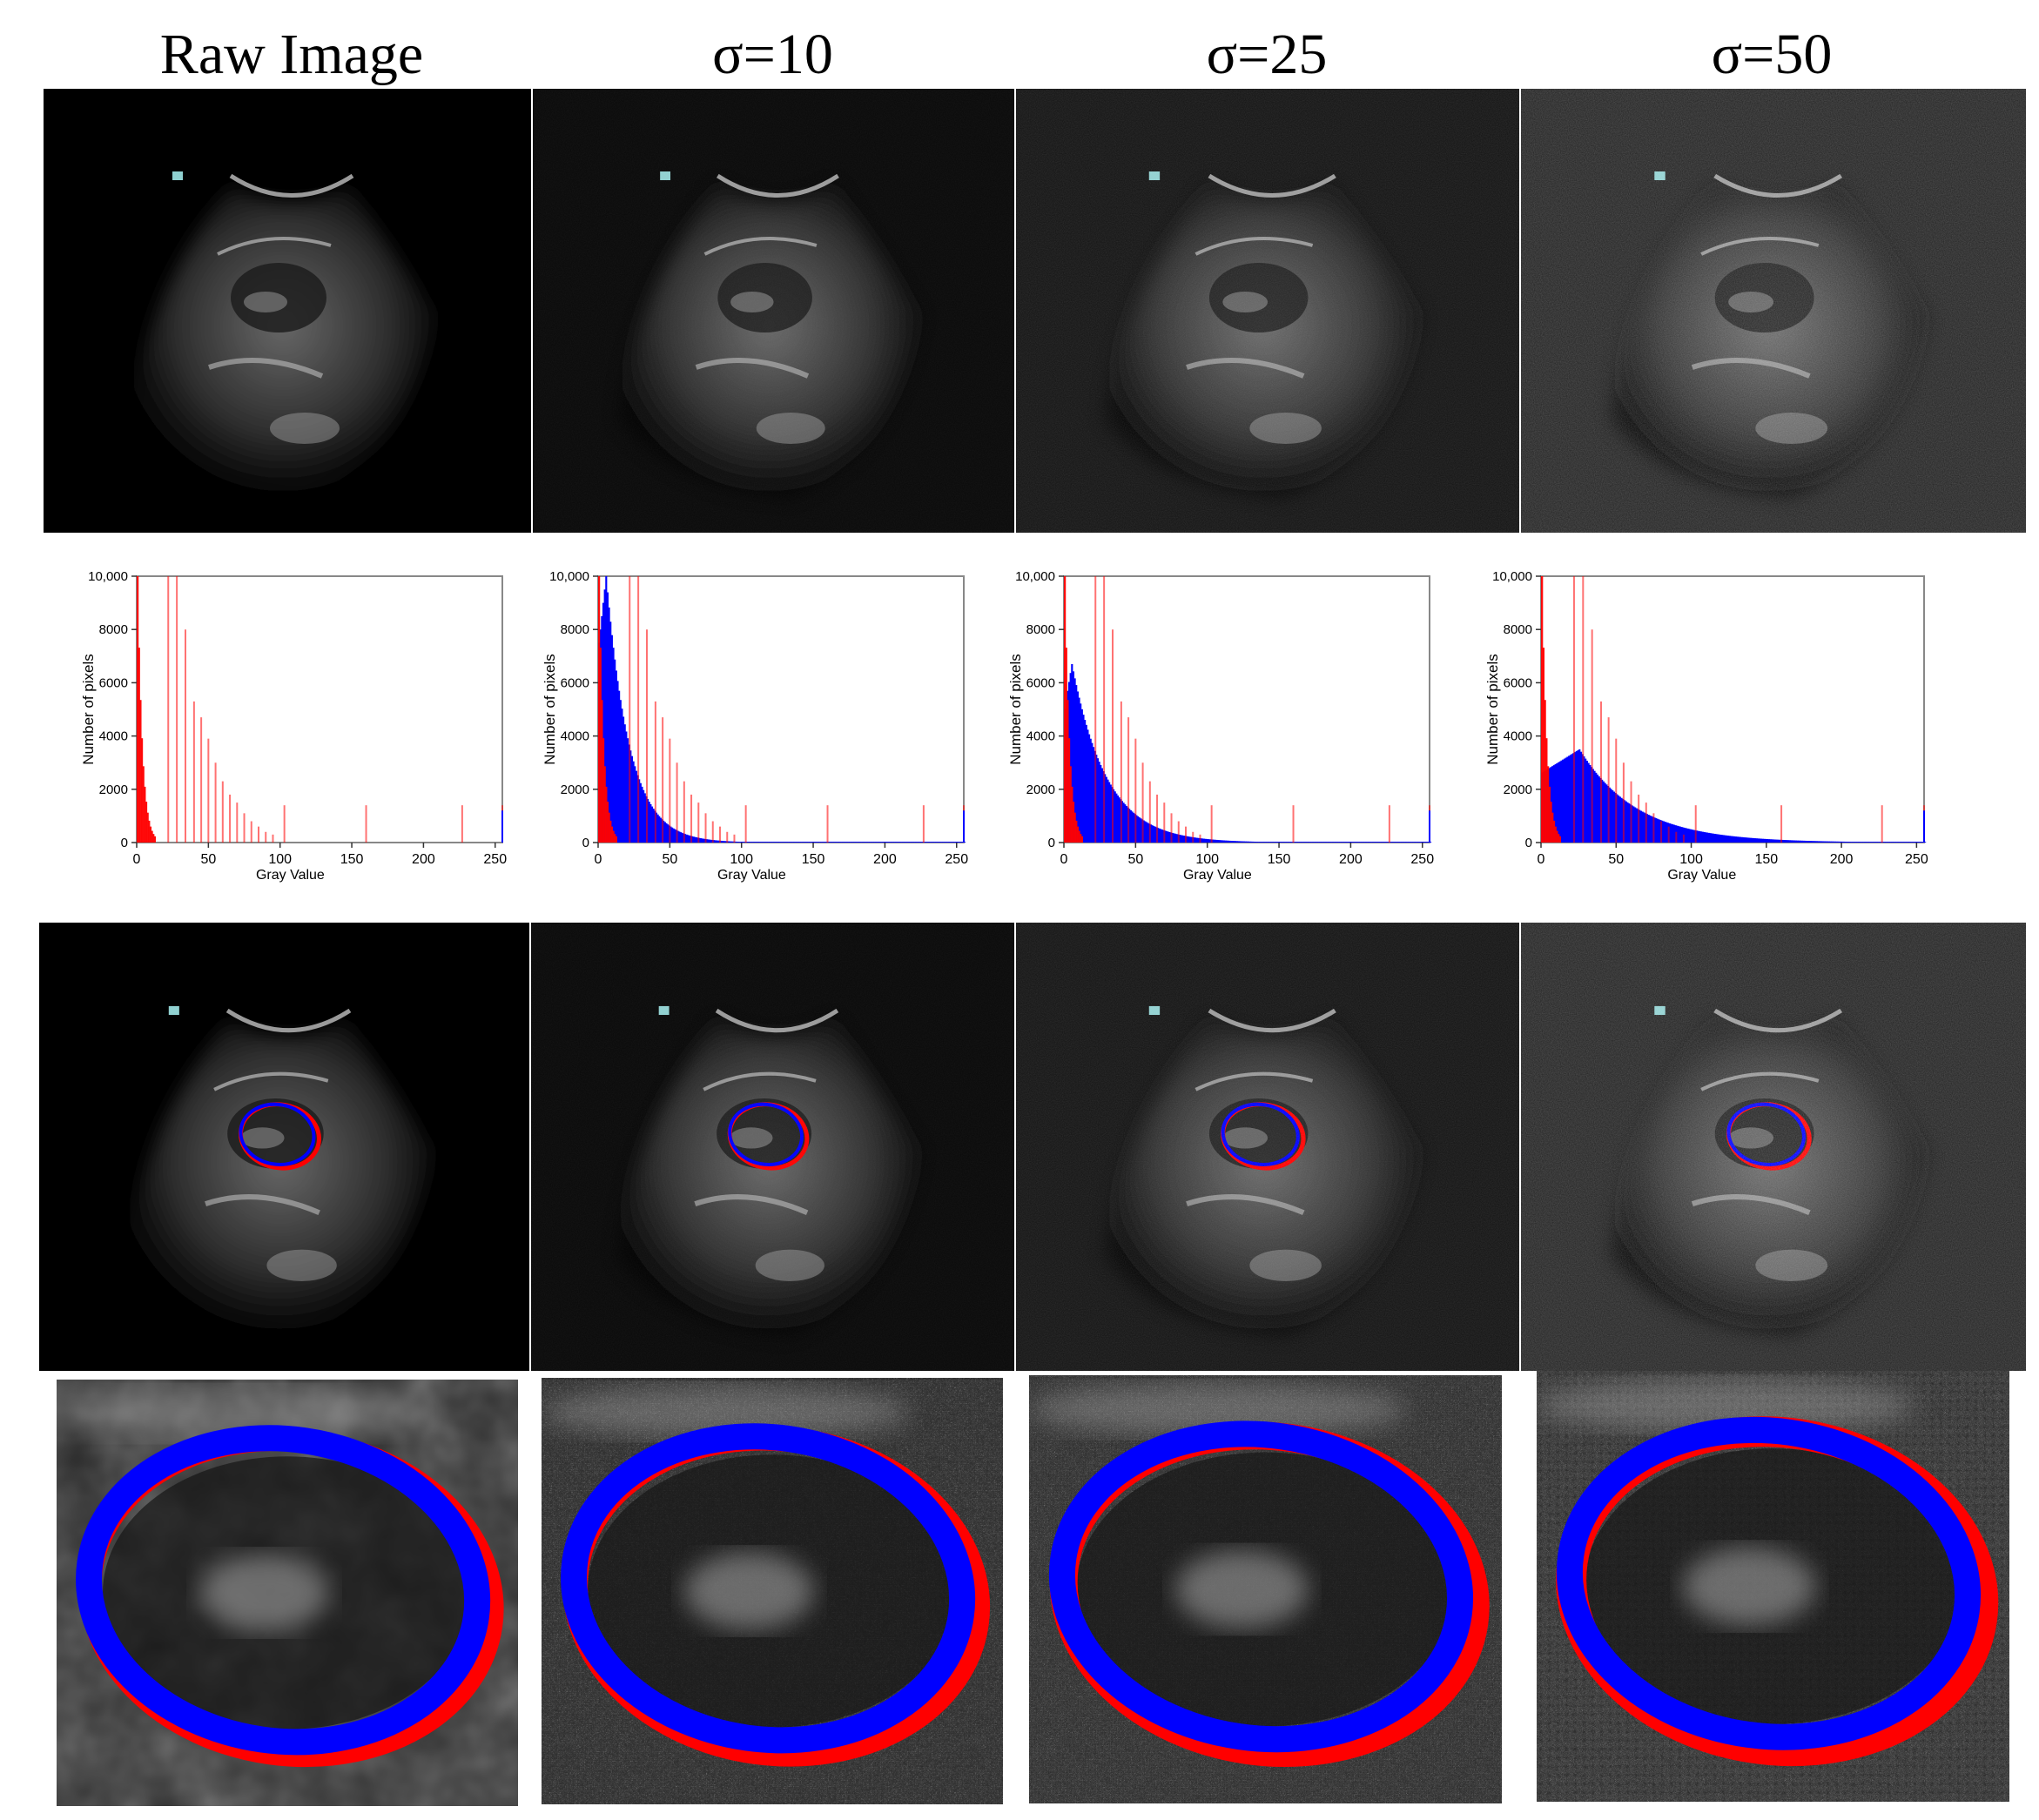 This screenshot has height=1820, width=2039. What do you see at coordinates (1267, 54) in the screenshot?
I see `column-title-sigma25: σ=25` at bounding box center [1267, 54].